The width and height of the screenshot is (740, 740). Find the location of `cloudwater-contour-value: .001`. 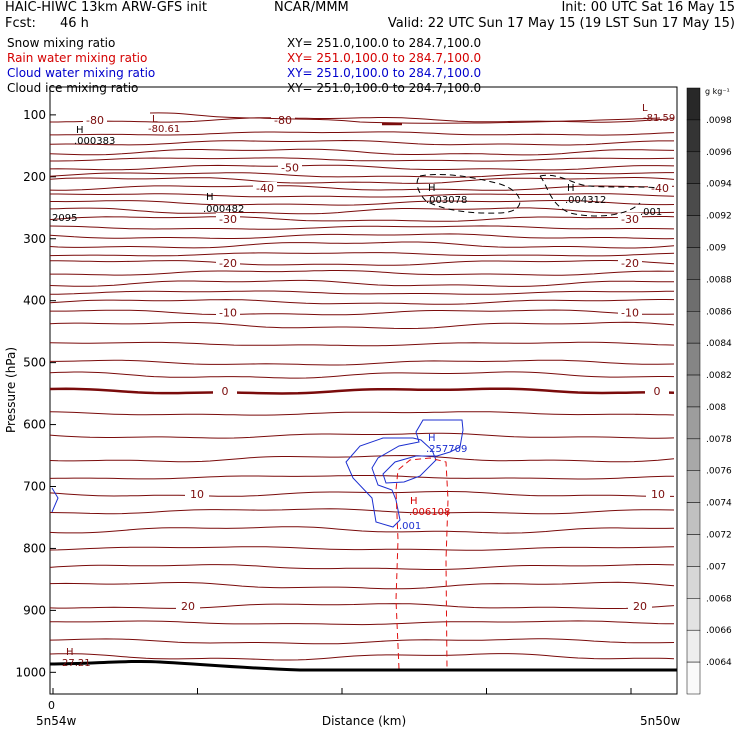

cloudwater-contour-value: .001 is located at coordinates (410, 526).